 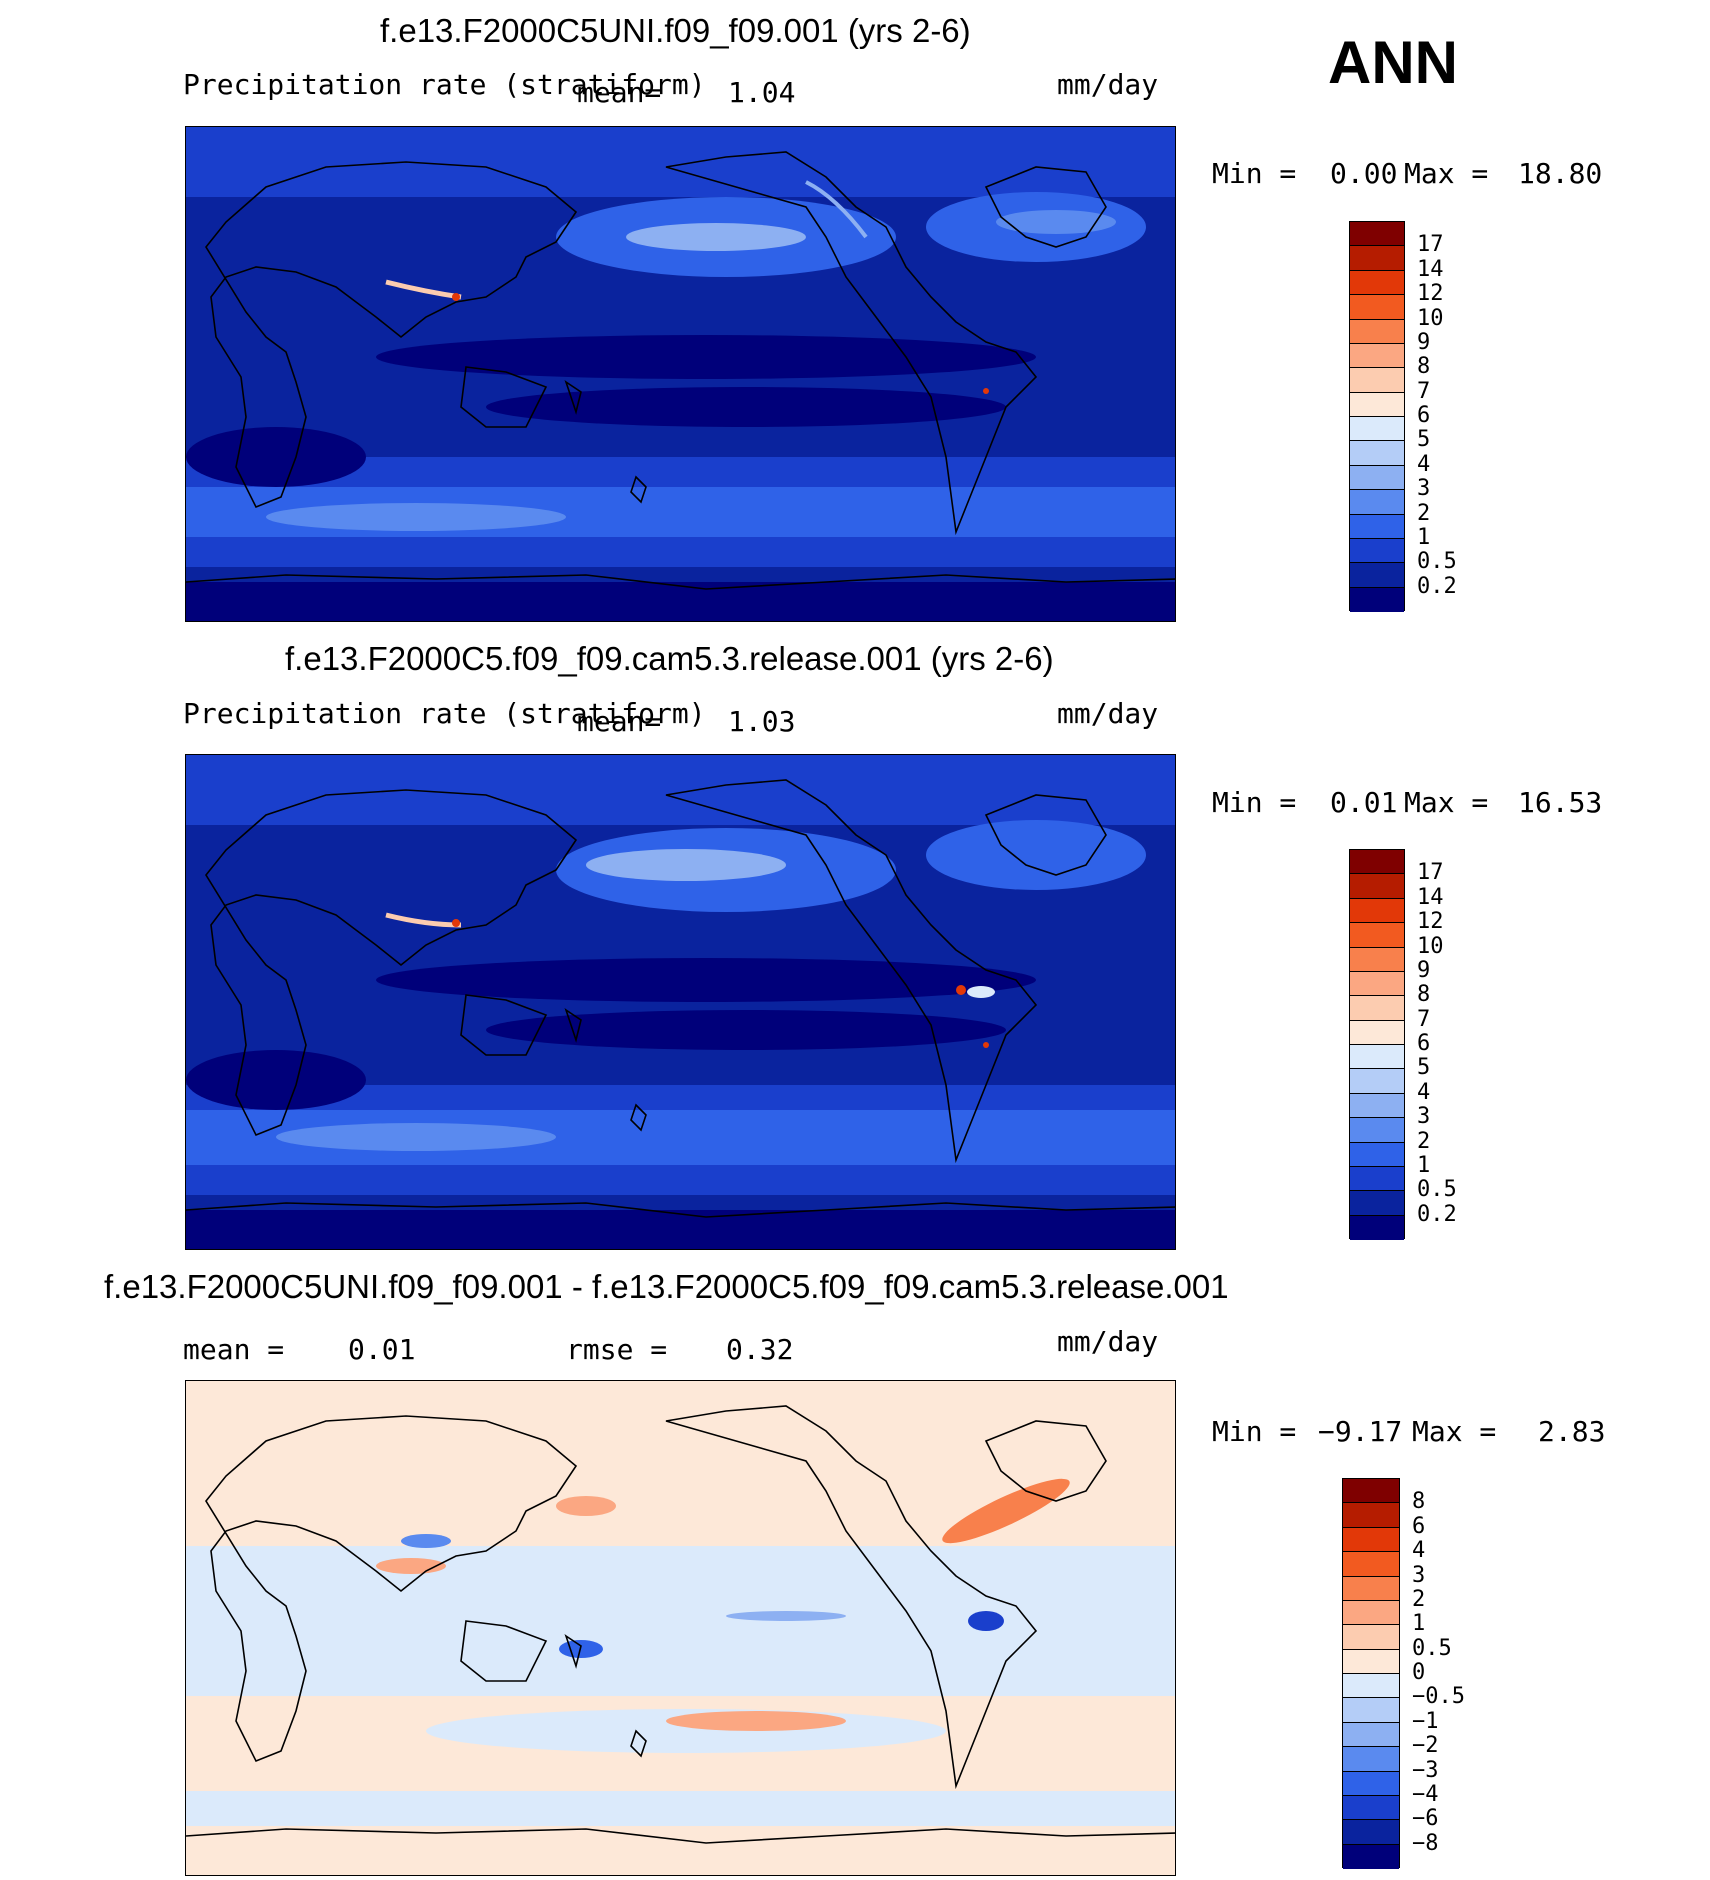 What do you see at coordinates (680, 370) in the screenshot?
I see `map-1-coastlines` at bounding box center [680, 370].